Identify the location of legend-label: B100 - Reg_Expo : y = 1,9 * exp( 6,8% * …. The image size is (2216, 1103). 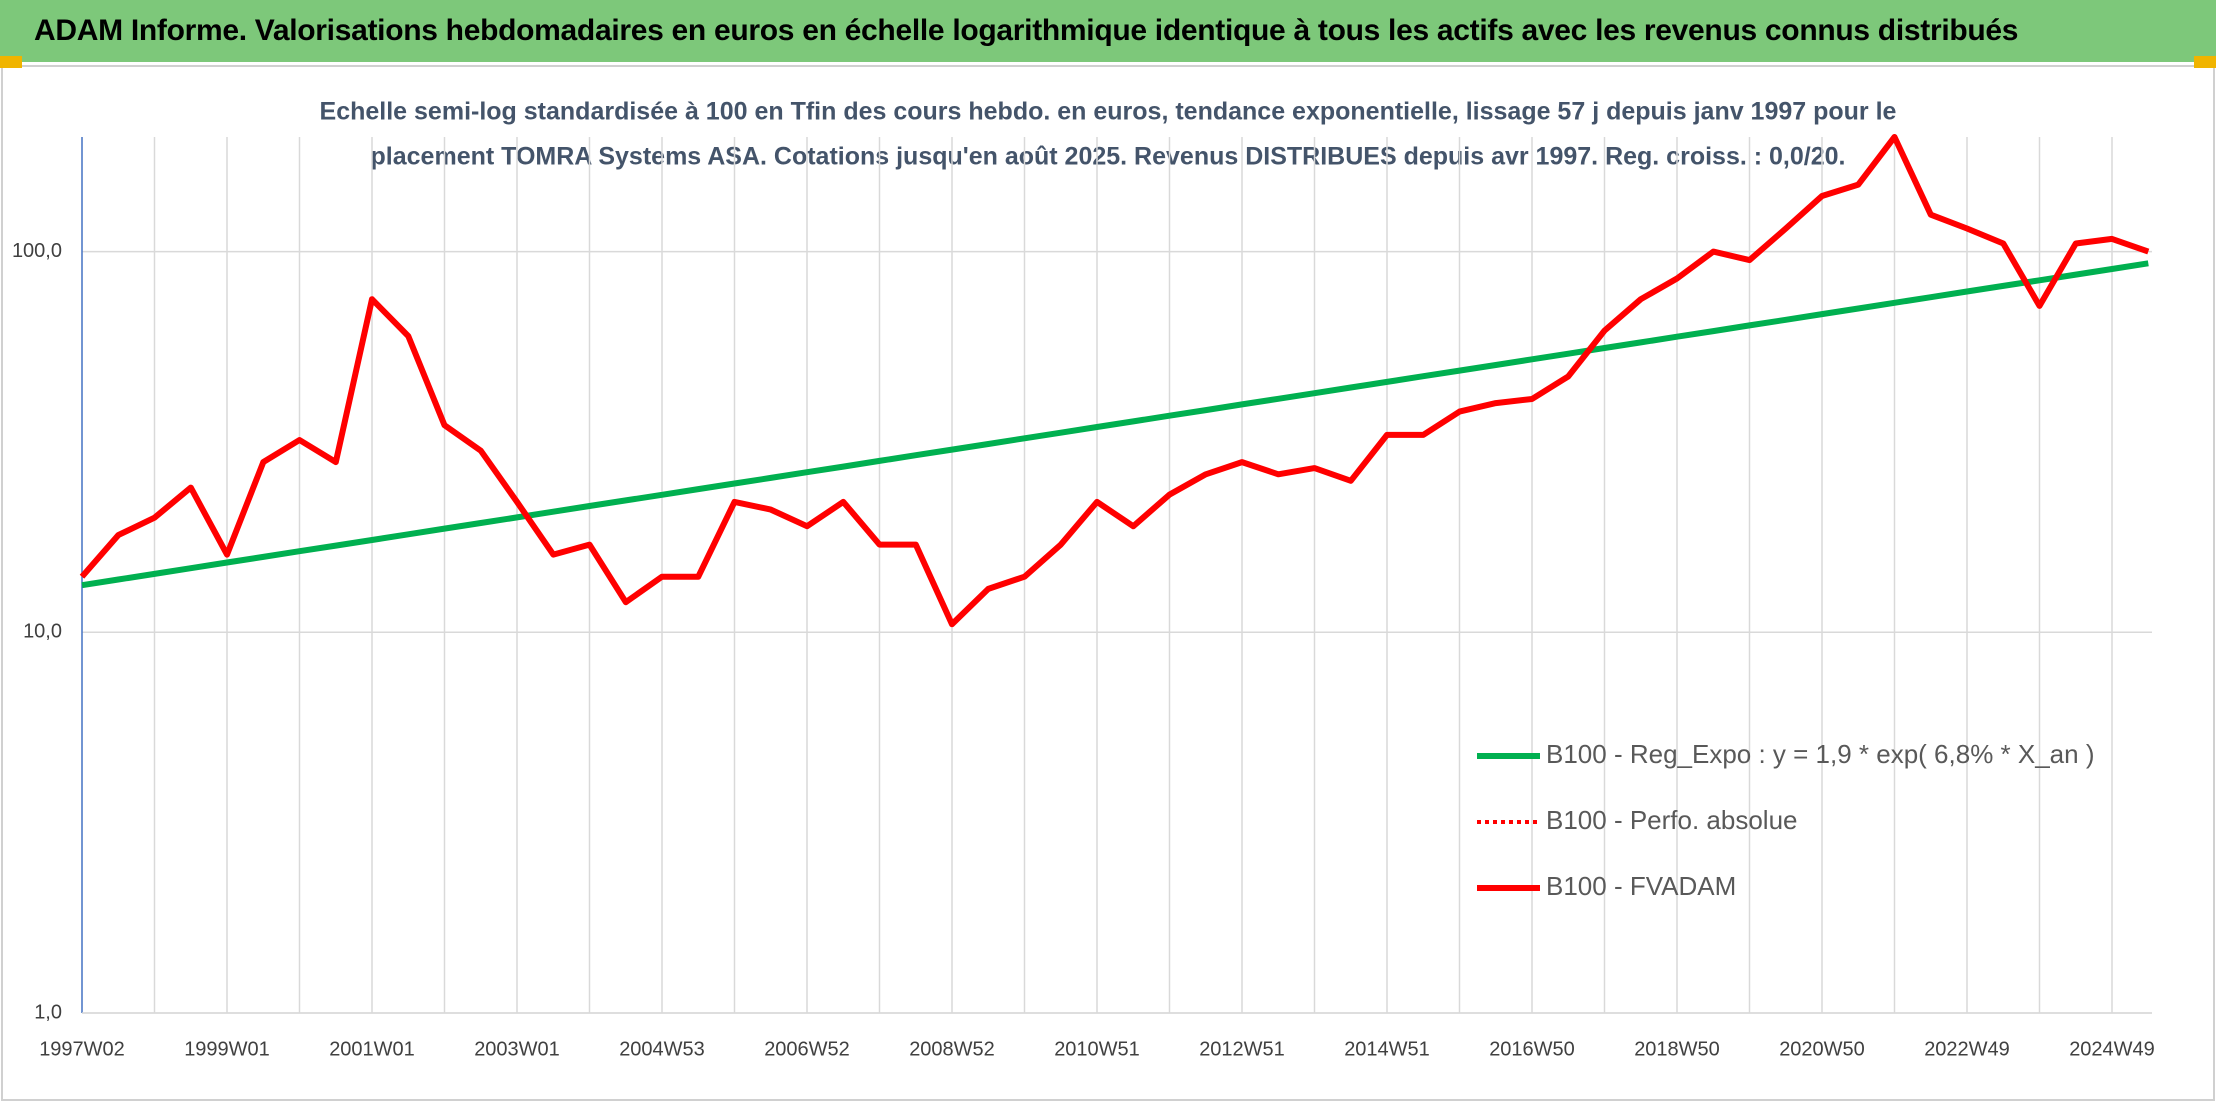
(1820, 754).